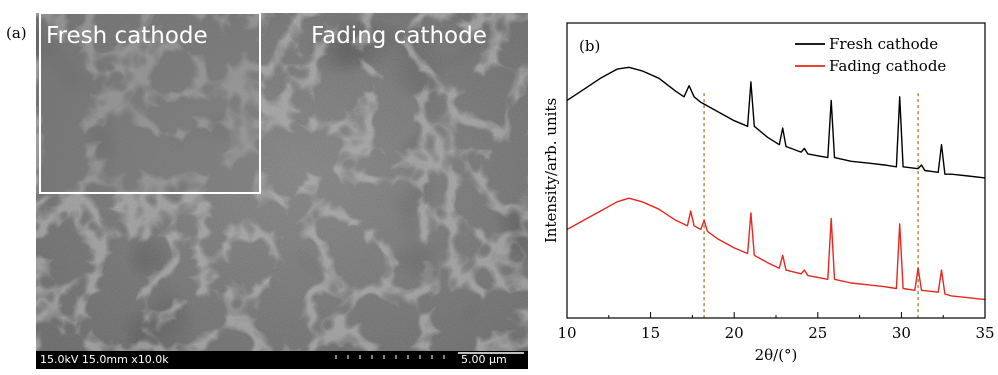 The image size is (998, 375). What do you see at coordinates (551, 170) in the screenshot?
I see `y-axis-label: Intensity/arb. units` at bounding box center [551, 170].